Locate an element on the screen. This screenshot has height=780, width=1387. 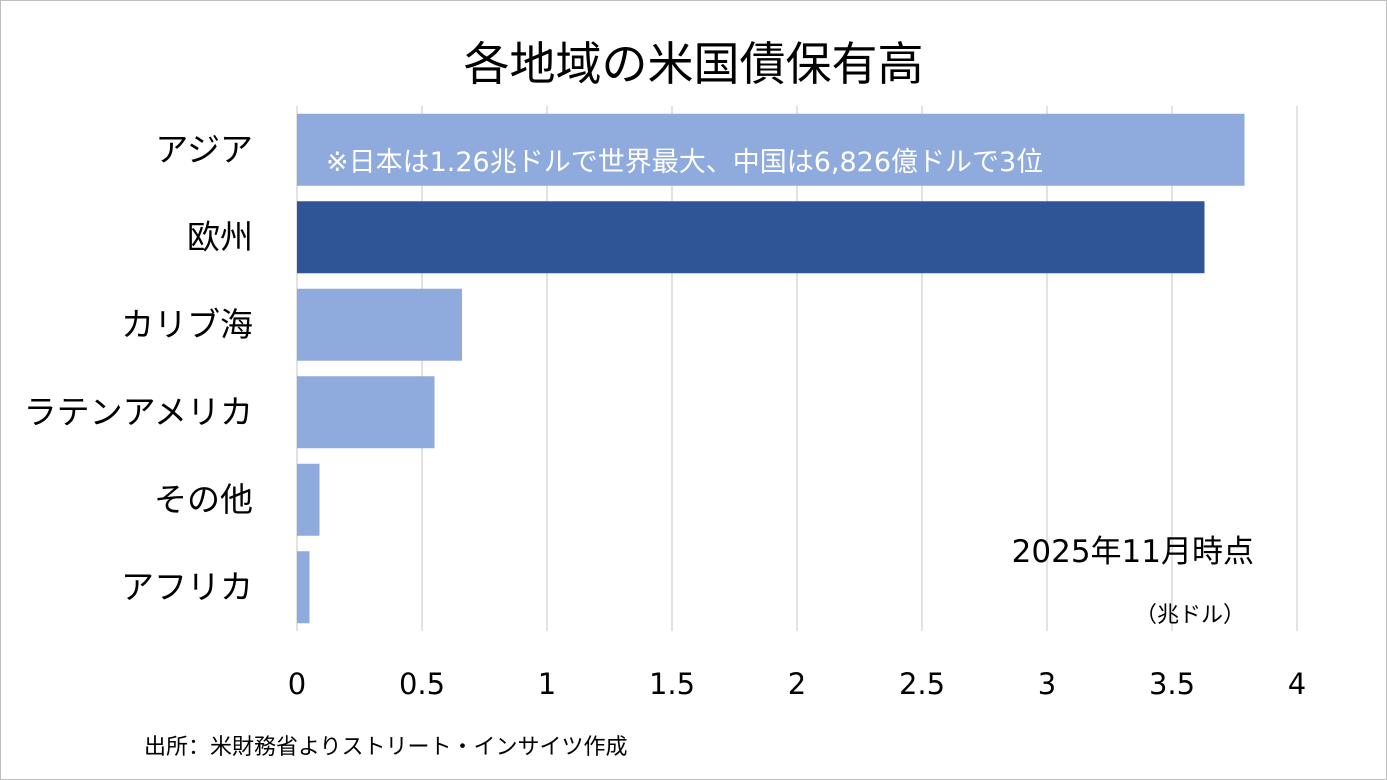
x-tick-label: 1 is located at coordinates (547, 684).